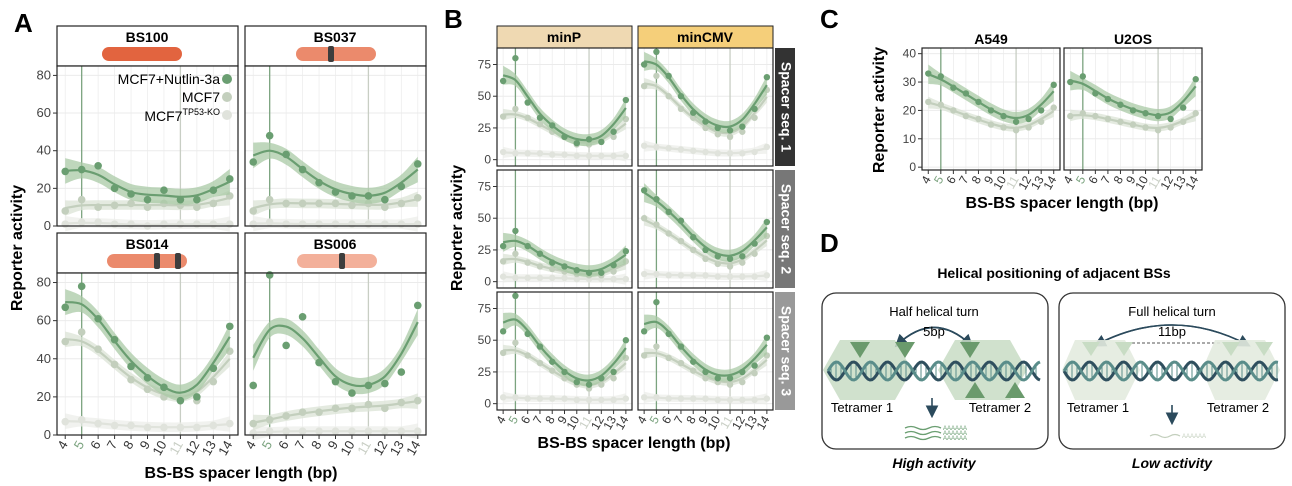  What do you see at coordinates (23, 23) in the screenshot?
I see `panel-letter-a: A` at bounding box center [23, 23].